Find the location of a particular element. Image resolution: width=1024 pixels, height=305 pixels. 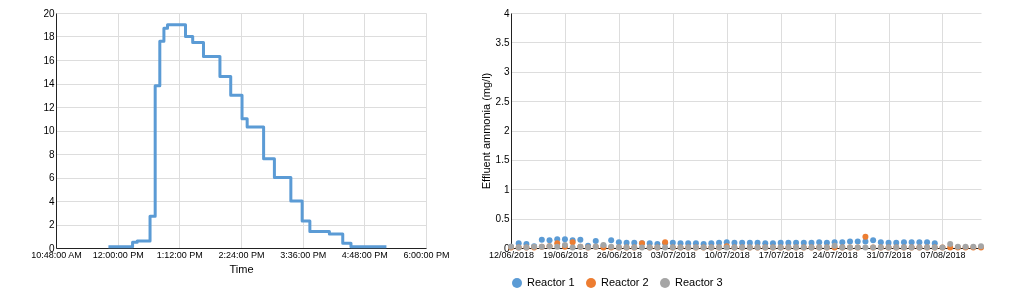

y-tick-label: 18 is located at coordinates (49, 36).